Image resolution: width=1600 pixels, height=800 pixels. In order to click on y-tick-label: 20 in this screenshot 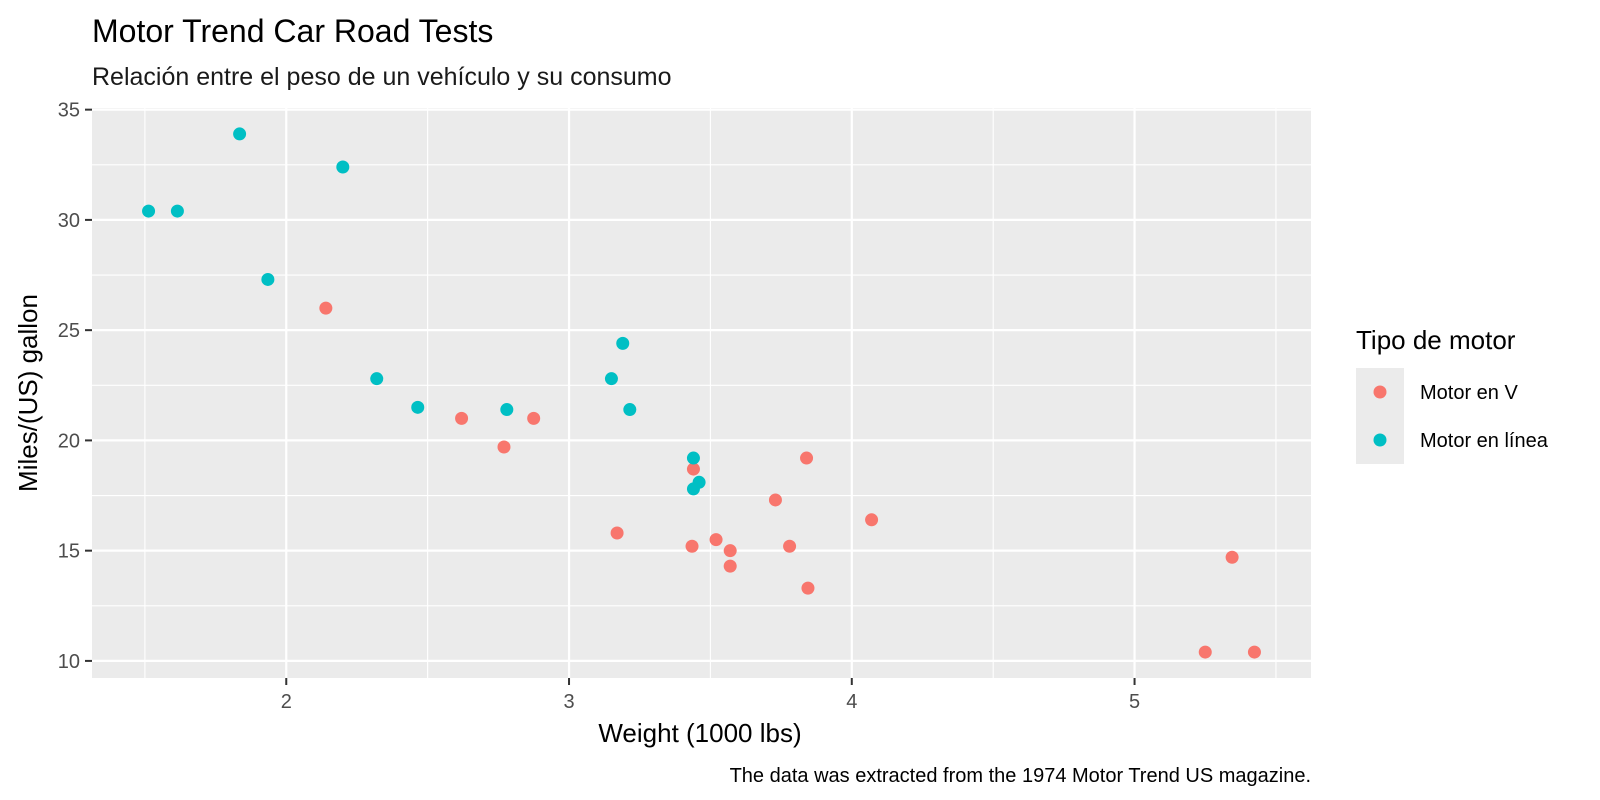, I will do `click(69, 441)`.